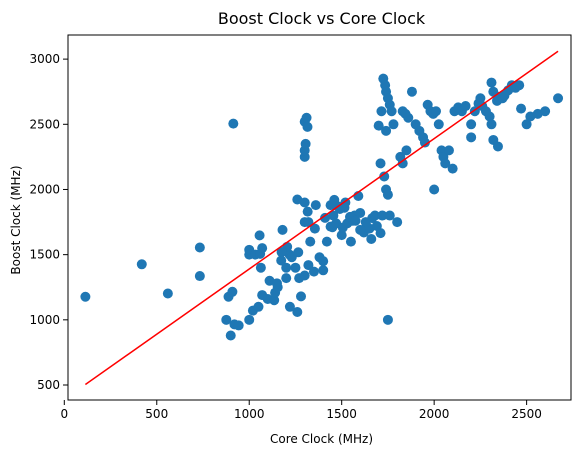  What do you see at coordinates (44, 320) in the screenshot?
I see `y-tick-label: 1000` at bounding box center [44, 320].